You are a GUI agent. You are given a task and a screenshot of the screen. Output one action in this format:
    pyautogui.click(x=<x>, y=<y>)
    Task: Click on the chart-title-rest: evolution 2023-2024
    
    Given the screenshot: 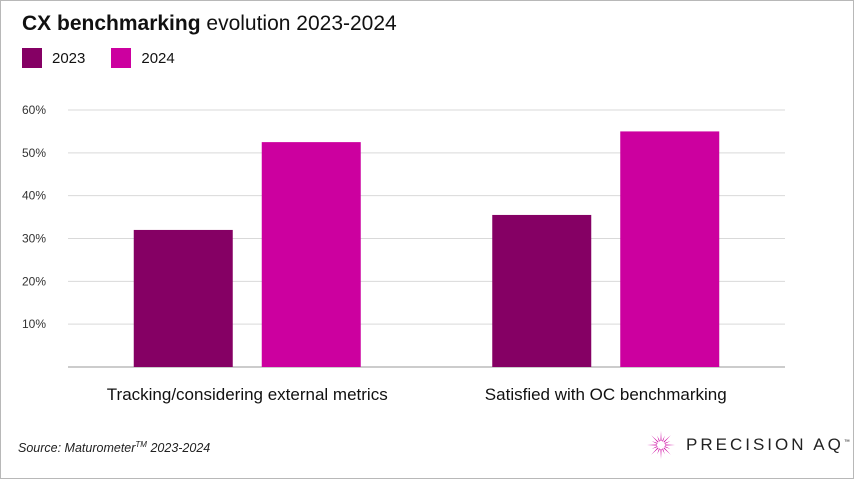 What is the action you would take?
    pyautogui.click(x=301, y=23)
    